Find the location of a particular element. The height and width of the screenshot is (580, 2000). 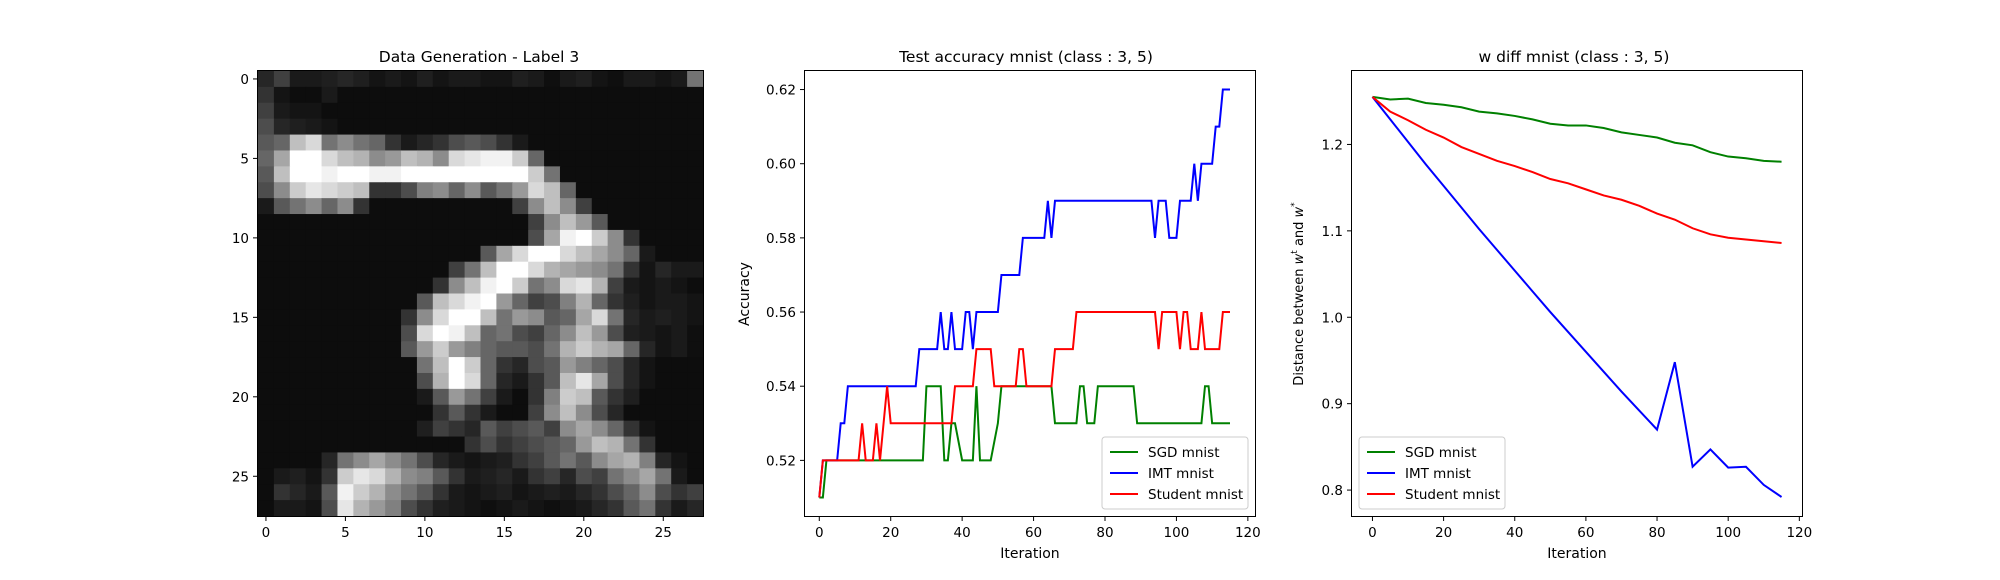

panel-3-x-label: Iteration is located at coordinates (1576, 554).